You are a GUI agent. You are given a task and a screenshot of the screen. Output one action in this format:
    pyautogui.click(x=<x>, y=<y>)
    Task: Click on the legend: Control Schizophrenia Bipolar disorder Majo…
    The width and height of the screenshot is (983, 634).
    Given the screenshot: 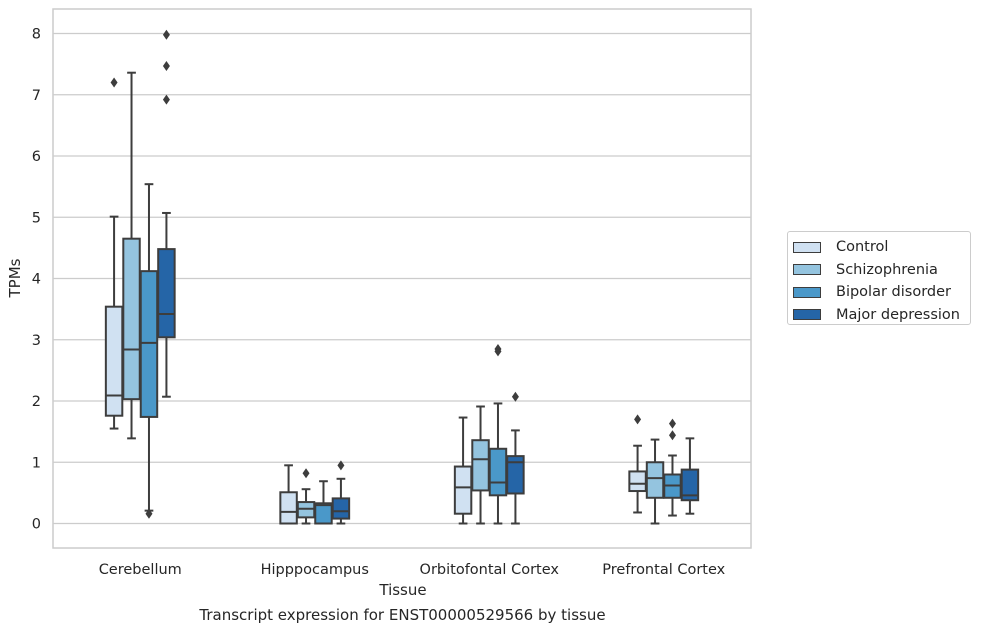 What is the action you would take?
    pyautogui.click(x=879, y=278)
    